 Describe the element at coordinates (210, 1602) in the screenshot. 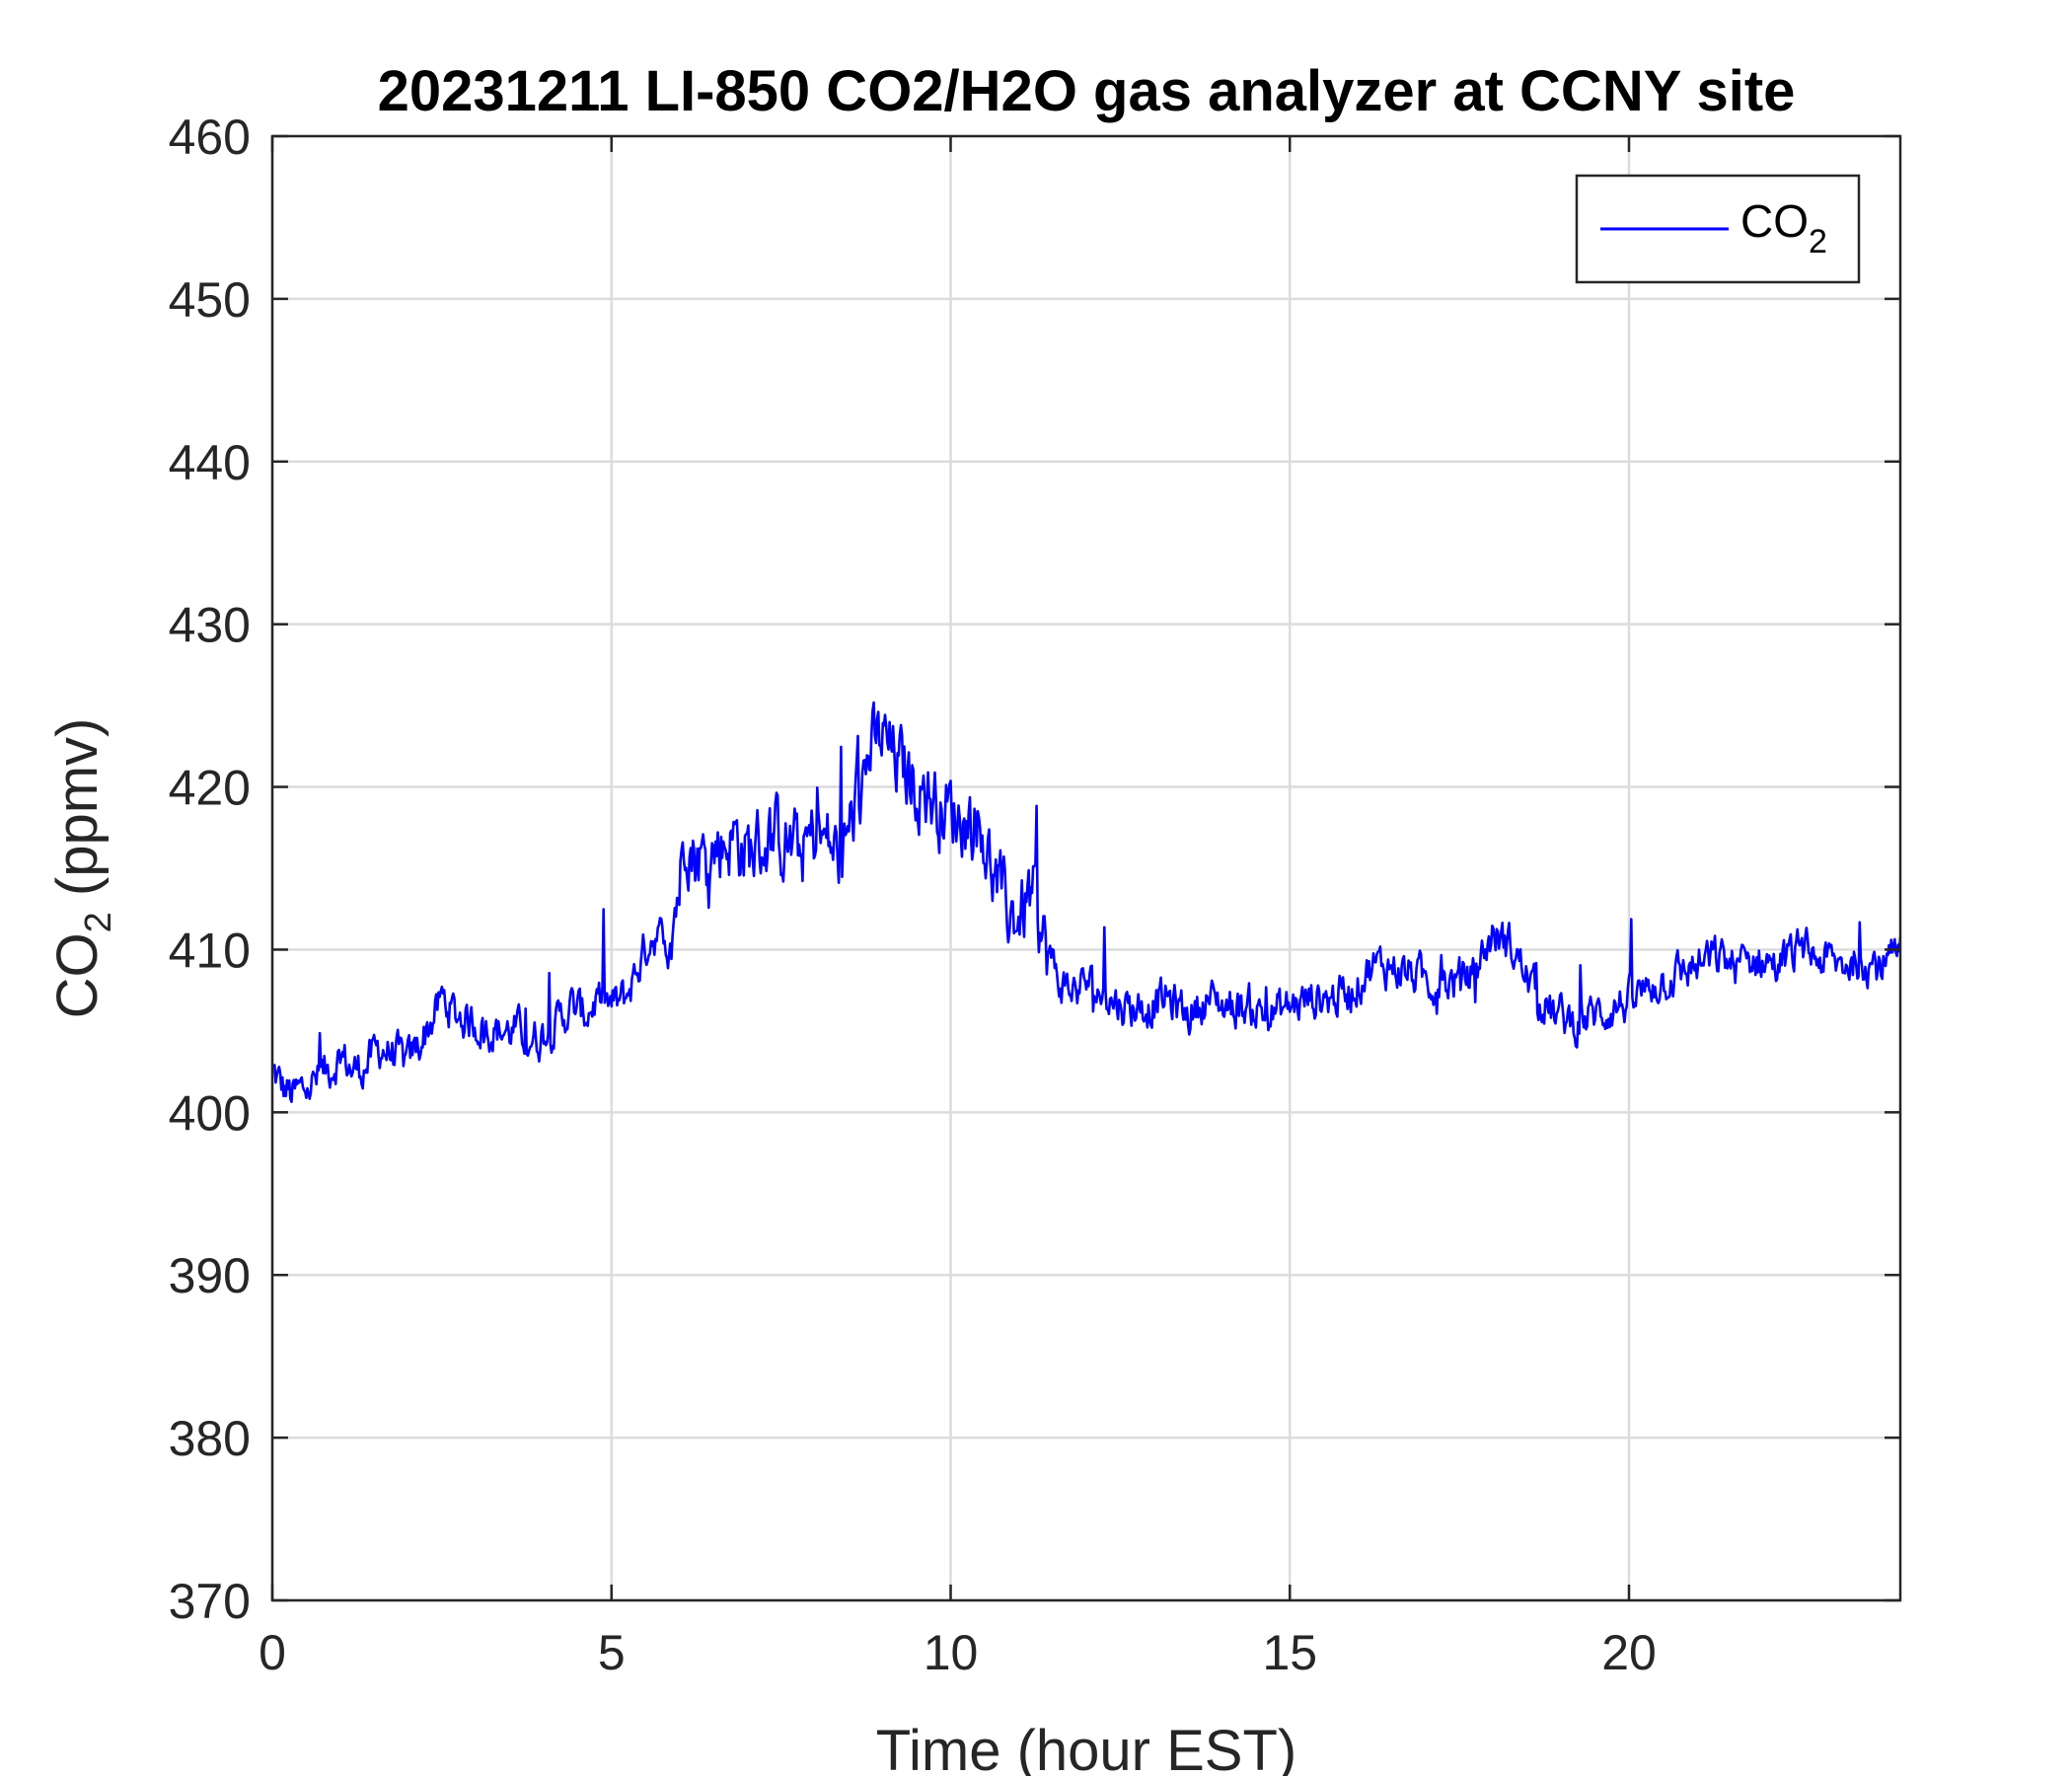

I see `y-tick-label: 370` at that location.